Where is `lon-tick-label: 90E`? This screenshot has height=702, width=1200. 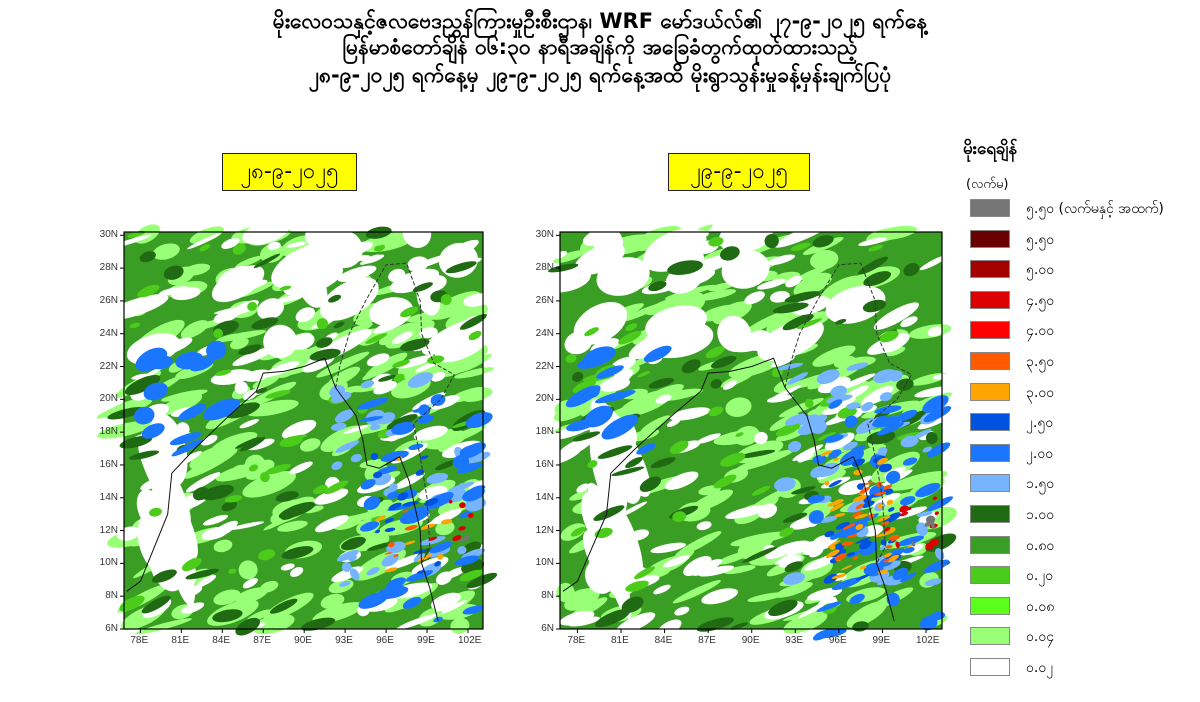
lon-tick-label: 90E is located at coordinates (750, 640).